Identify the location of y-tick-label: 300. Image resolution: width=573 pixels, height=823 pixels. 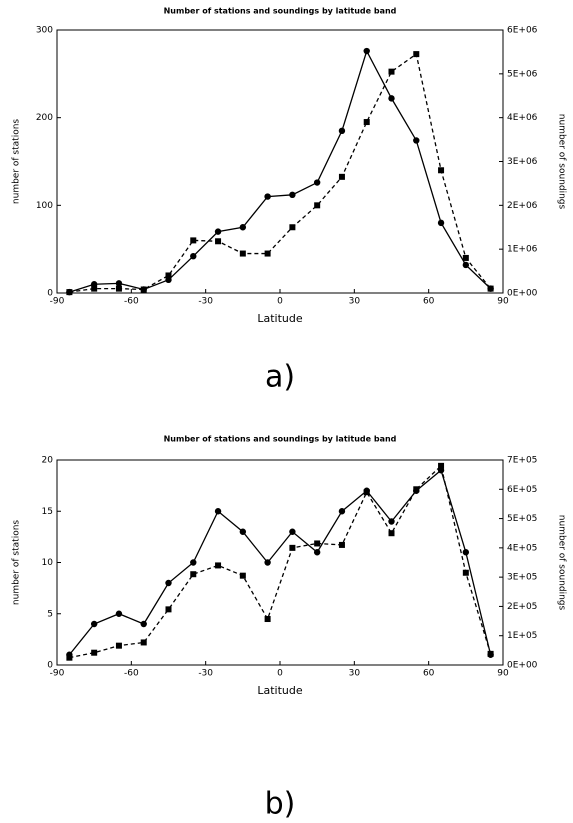
(44, 31).